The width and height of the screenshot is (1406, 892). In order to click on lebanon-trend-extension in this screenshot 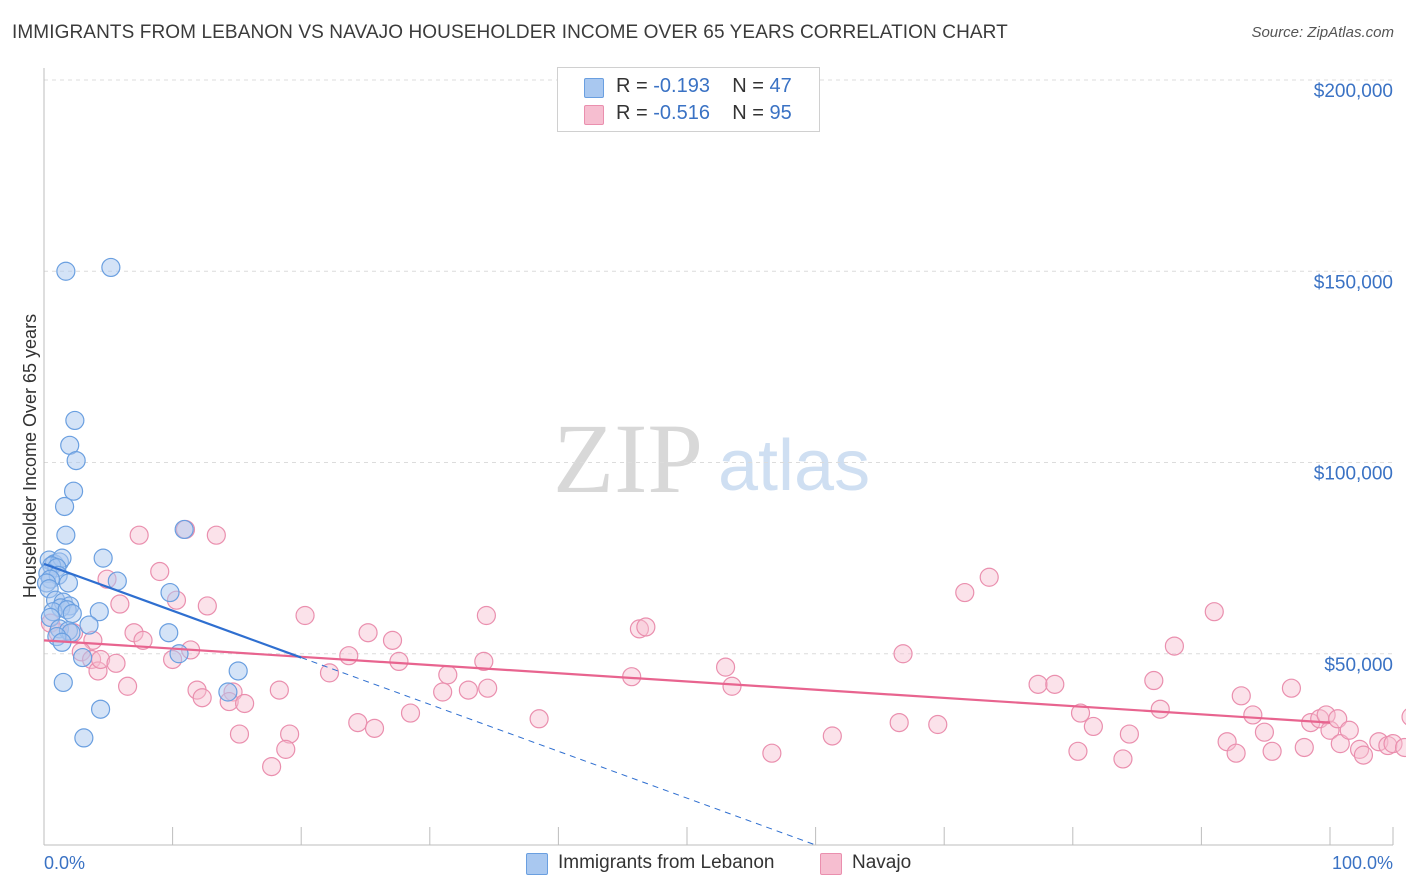, I will do `click(558, 751)`.